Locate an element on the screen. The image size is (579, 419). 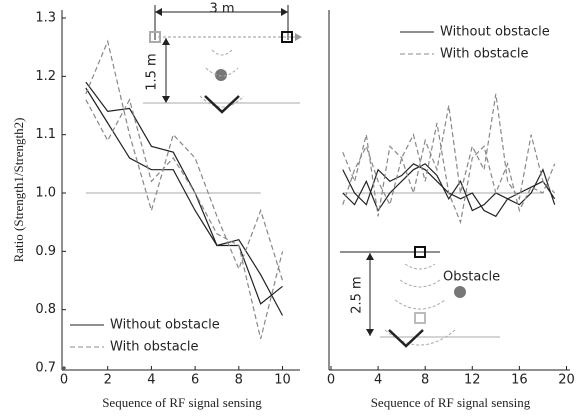
x-tick-label: 16 is located at coordinates (519, 380).